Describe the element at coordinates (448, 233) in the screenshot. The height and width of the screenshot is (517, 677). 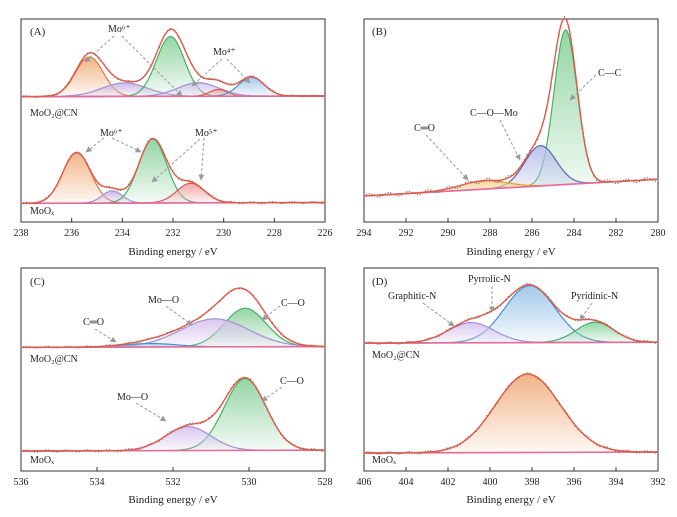
I see `x-tick-label: 290` at that location.